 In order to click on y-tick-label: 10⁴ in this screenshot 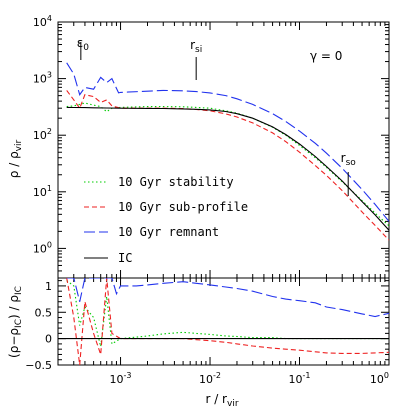, I will do `click(42, 21)`.